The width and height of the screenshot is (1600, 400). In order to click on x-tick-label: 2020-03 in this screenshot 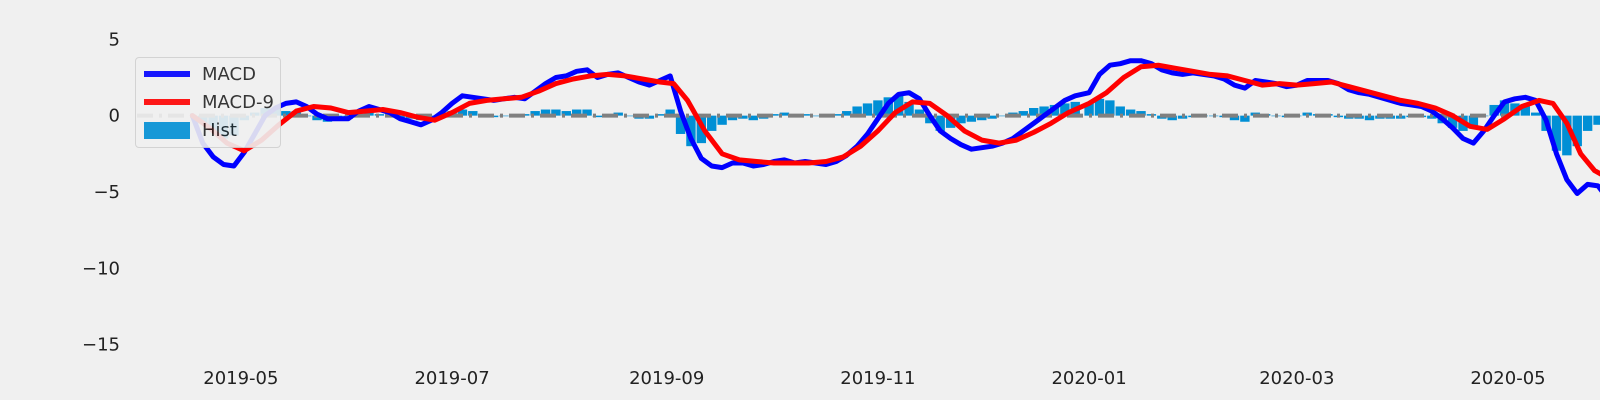, I will do `click(1296, 378)`.